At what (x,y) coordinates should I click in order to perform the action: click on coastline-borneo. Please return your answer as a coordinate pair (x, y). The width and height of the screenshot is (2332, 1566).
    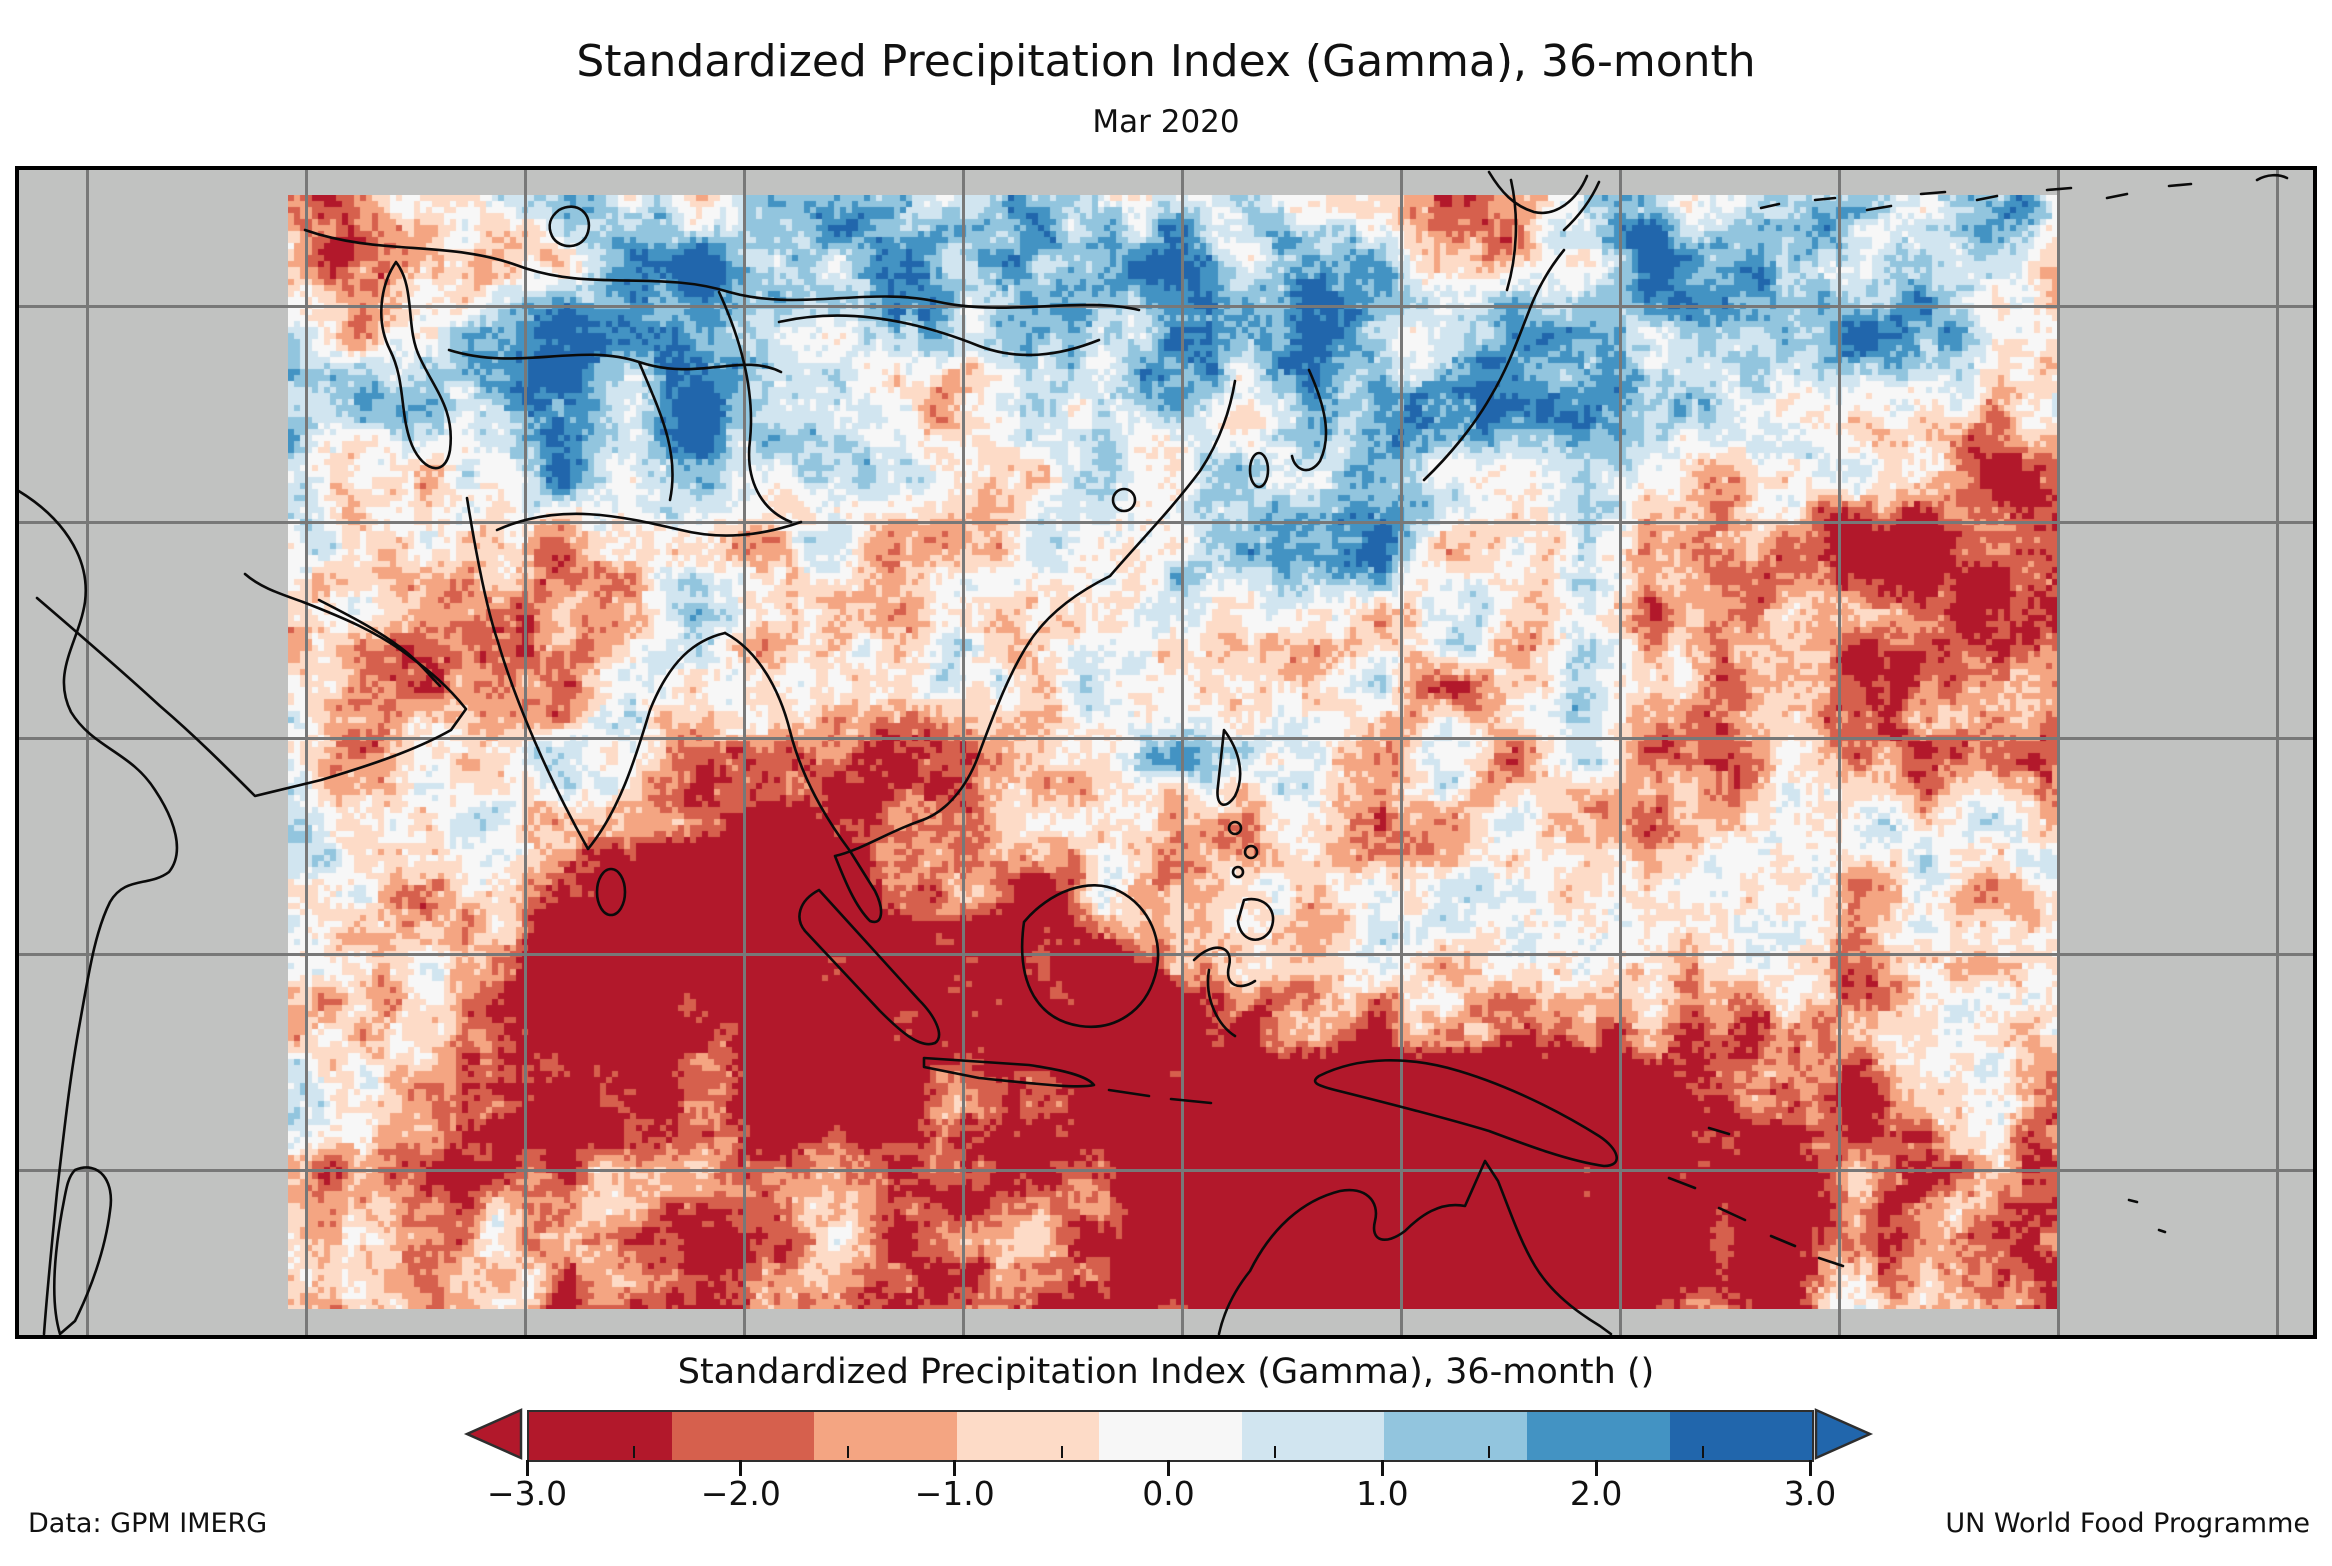
    Looking at the image, I should click on (1090, 956).